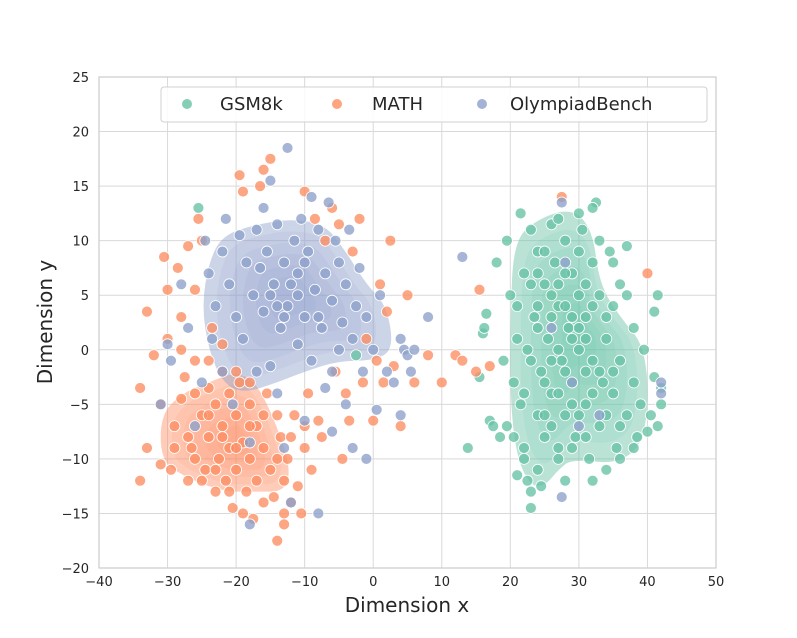  What do you see at coordinates (337, 104) in the screenshot?
I see `legend-marker-math` at bounding box center [337, 104].